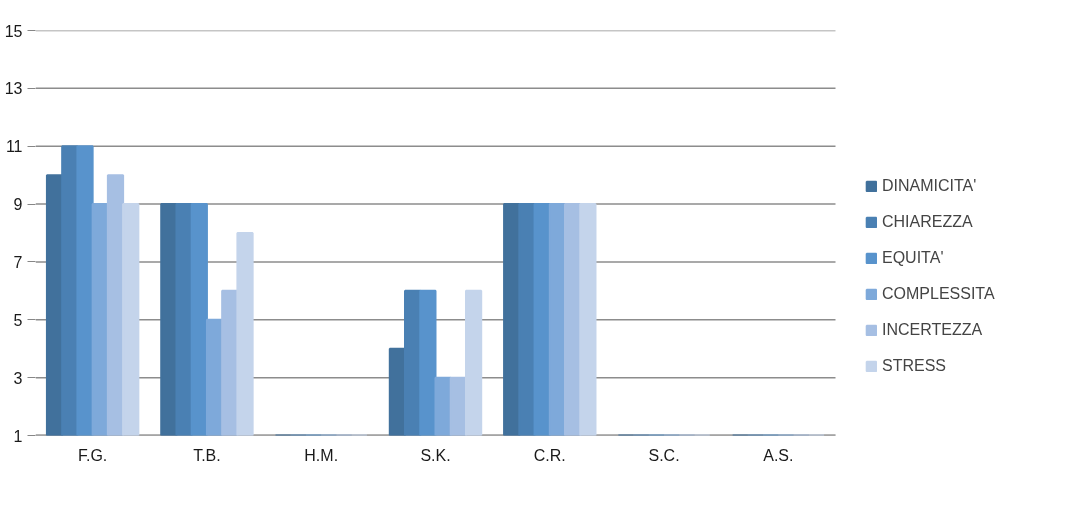 Image resolution: width=1082 pixels, height=511 pixels. Describe the element at coordinates (938, 294) in the screenshot. I see `legend-label: COMPLESSITA` at that location.